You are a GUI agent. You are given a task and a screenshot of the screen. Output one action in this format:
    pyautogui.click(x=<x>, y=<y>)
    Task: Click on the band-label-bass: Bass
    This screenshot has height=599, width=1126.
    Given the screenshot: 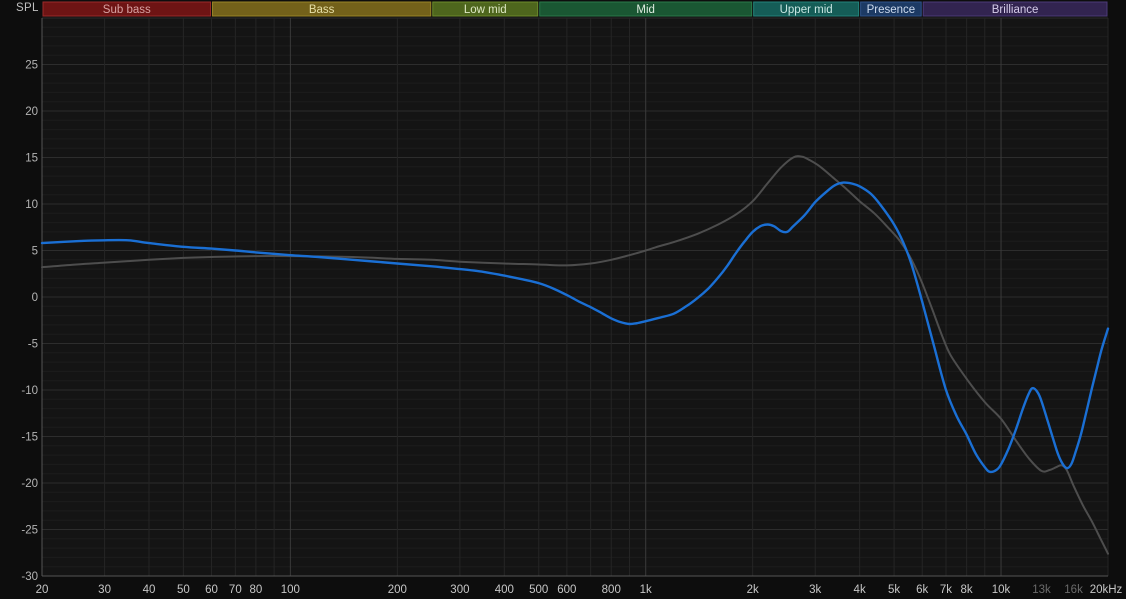 What is the action you would take?
    pyautogui.click(x=322, y=10)
    